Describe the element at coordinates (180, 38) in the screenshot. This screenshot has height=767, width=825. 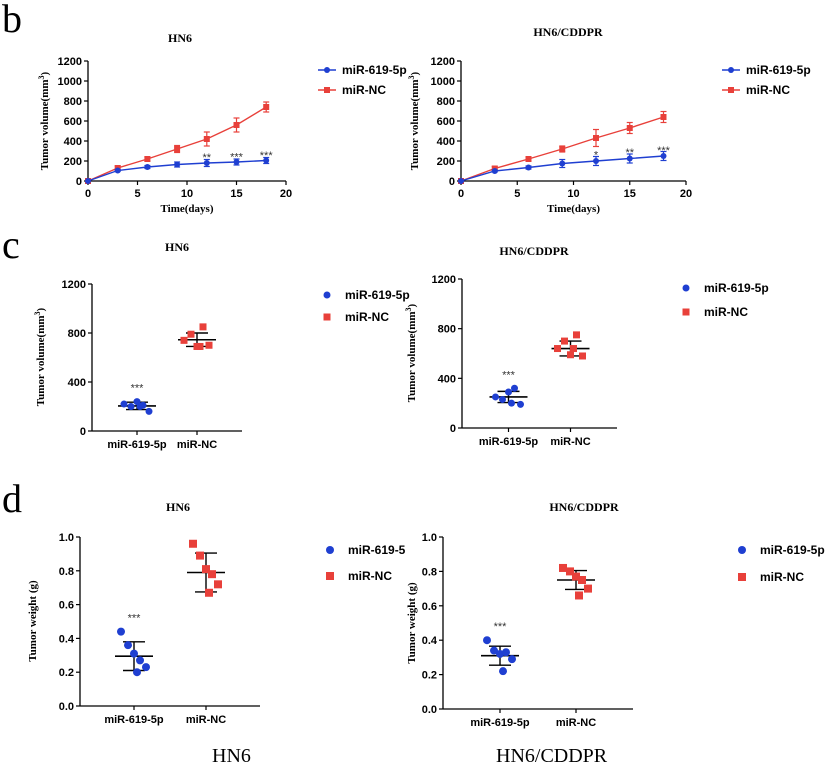
I see `chart-title: HN6` at that location.